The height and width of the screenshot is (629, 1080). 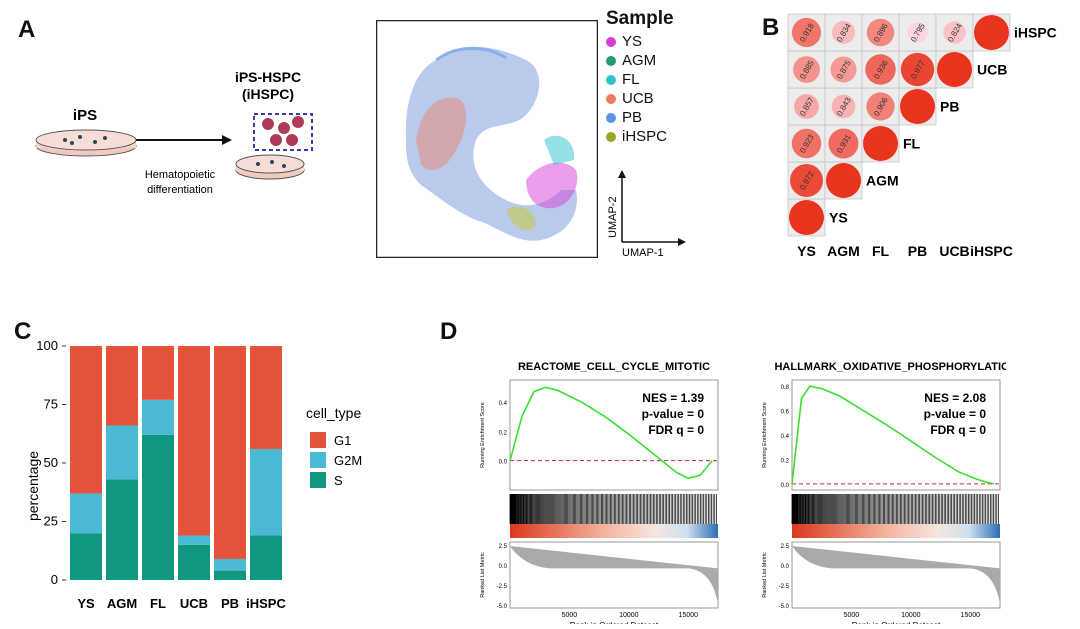 I want to click on gsea-stat: FDR q = 0, so click(x=676, y=430).